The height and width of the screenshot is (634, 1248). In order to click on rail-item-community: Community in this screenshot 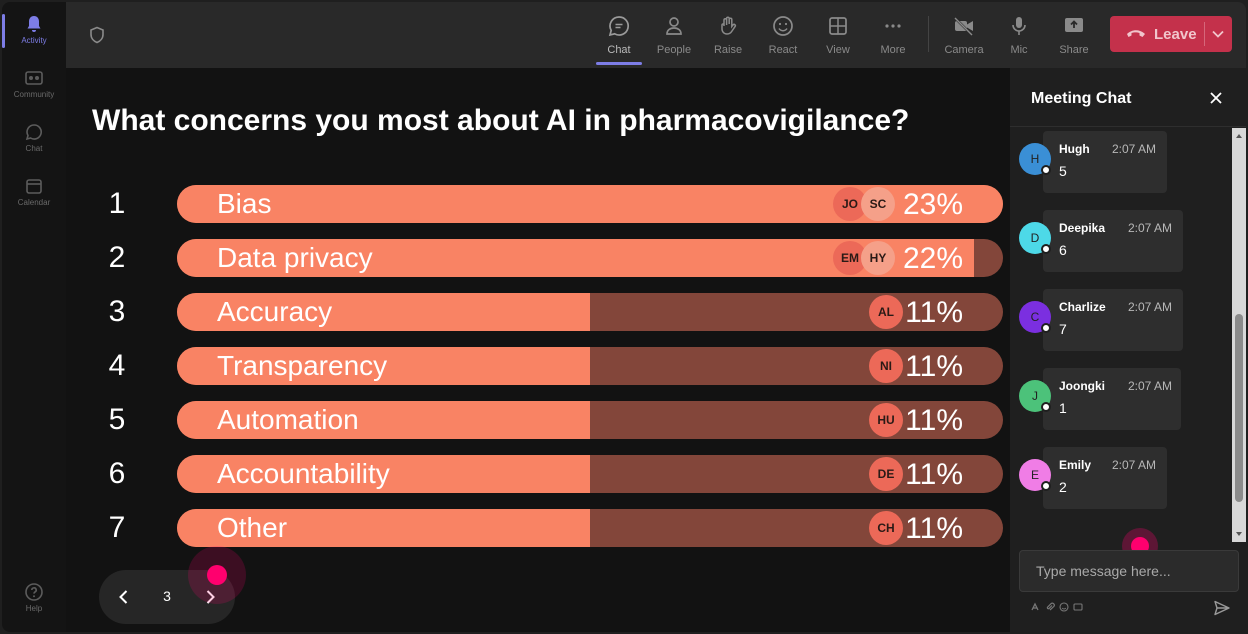, I will do `click(34, 85)`.